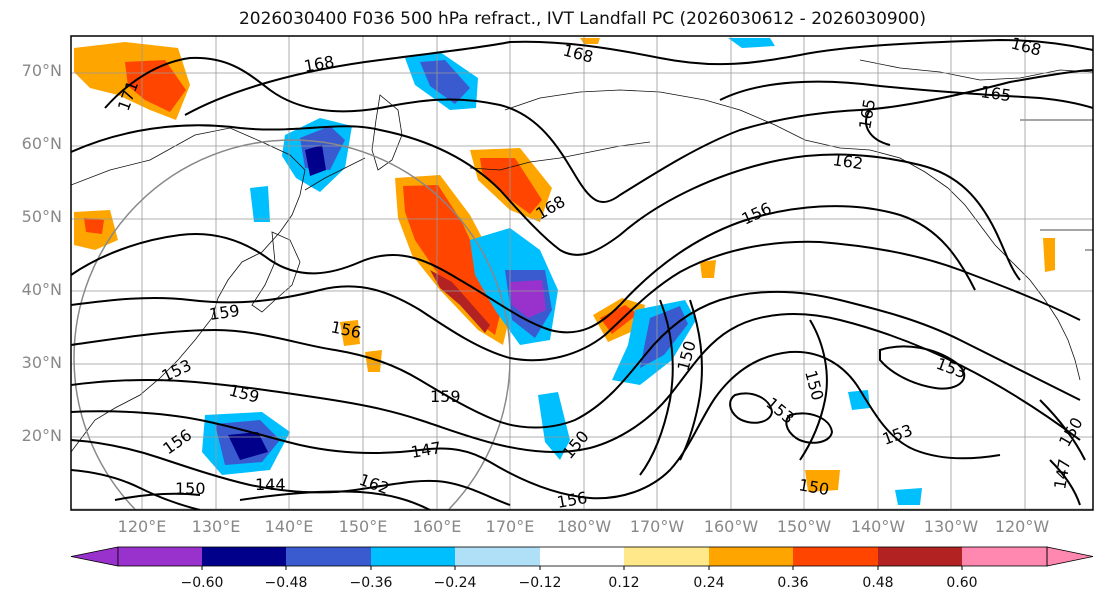 This screenshot has width=1105, height=604. I want to click on contour-label: 165, so click(995, 93).